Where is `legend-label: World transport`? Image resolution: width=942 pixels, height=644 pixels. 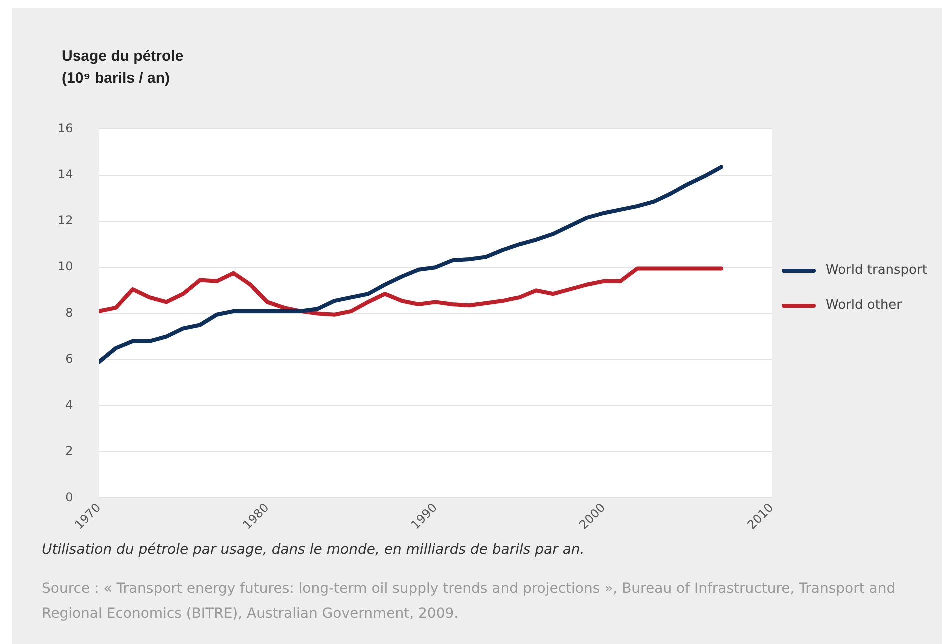
legend-label: World transport is located at coordinates (877, 270).